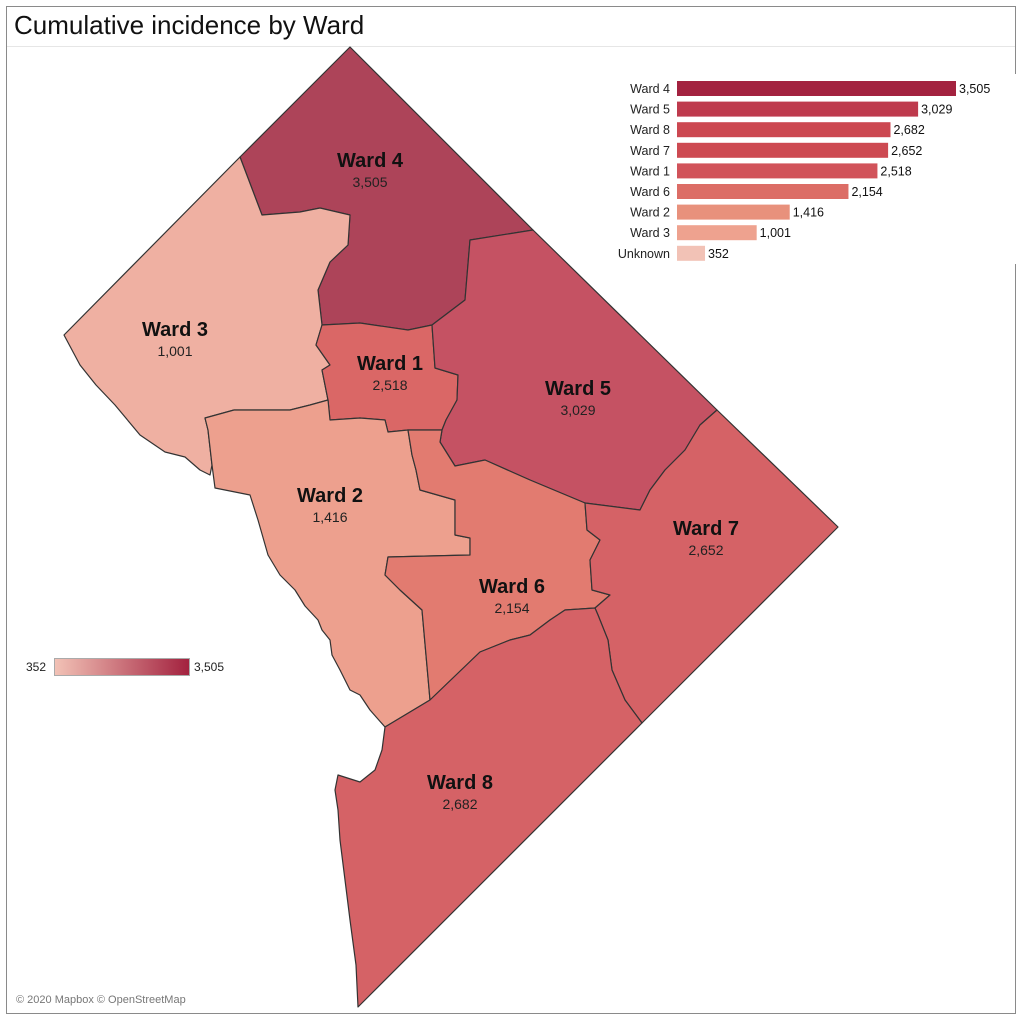 The image size is (1024, 1024). I want to click on title-divider, so click(511, 46).